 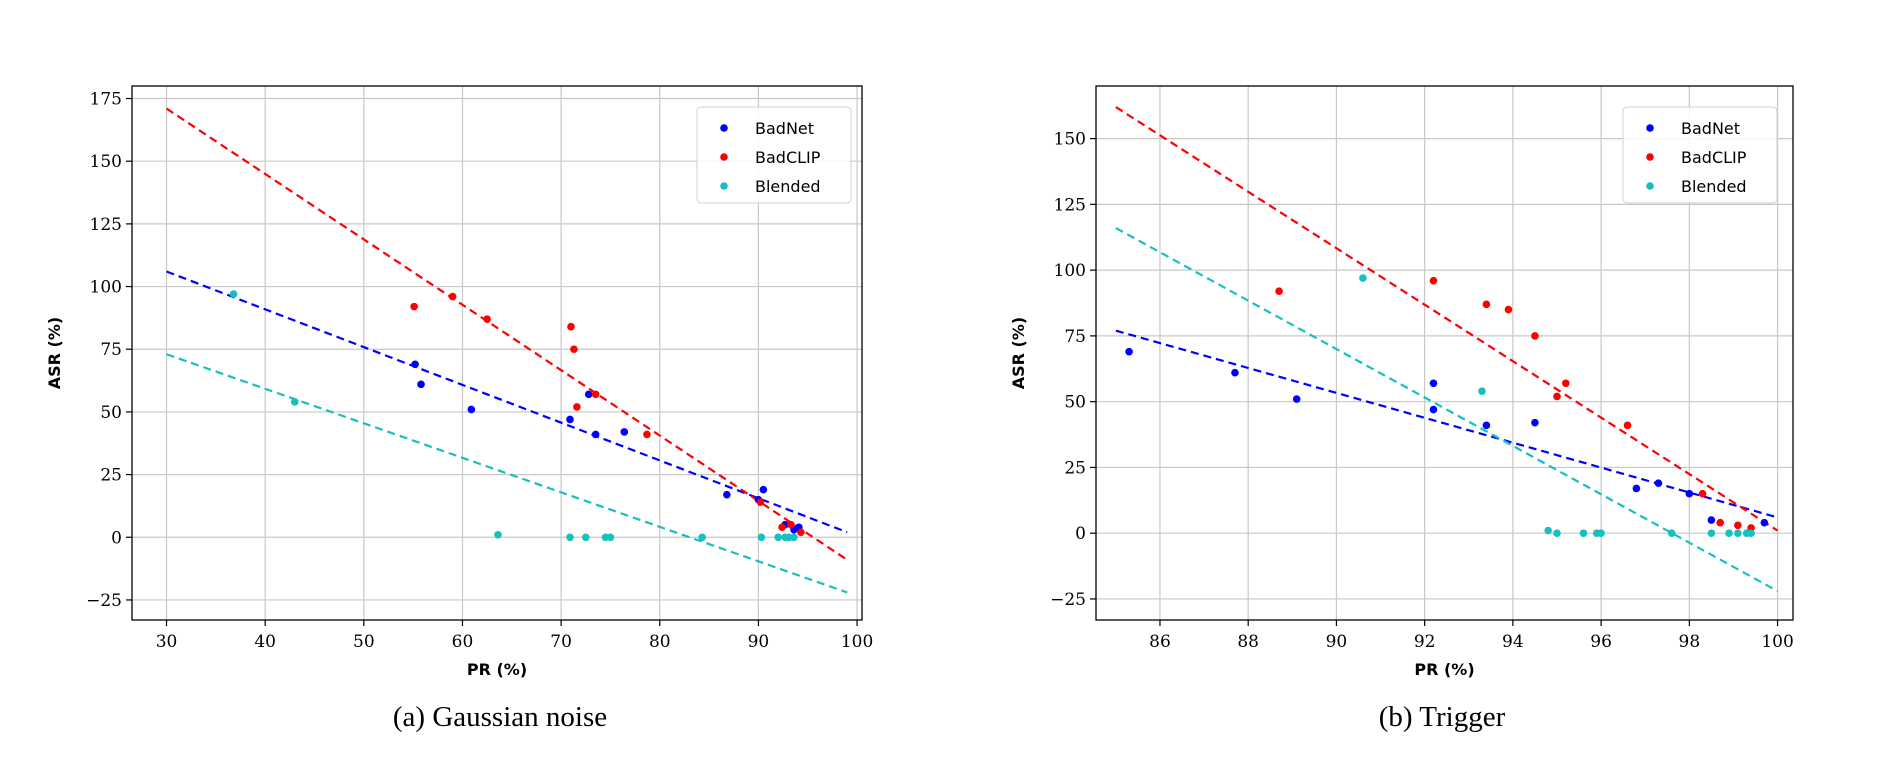 What do you see at coordinates (1160, 642) in the screenshot?
I see `x-tick-label: 86` at bounding box center [1160, 642].